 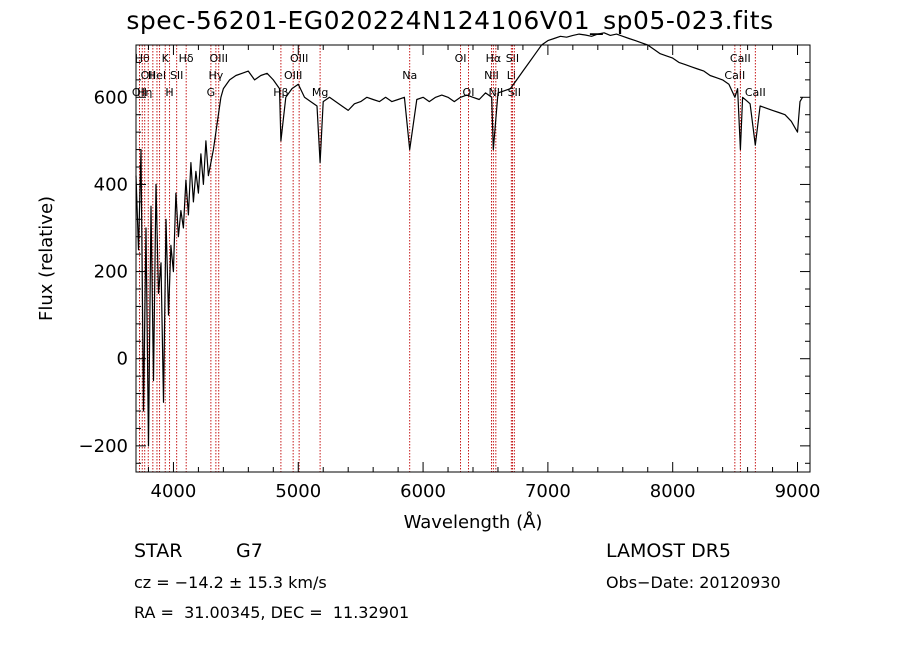 What do you see at coordinates (320, 92) in the screenshot?
I see `line-label: Mg` at bounding box center [320, 92].